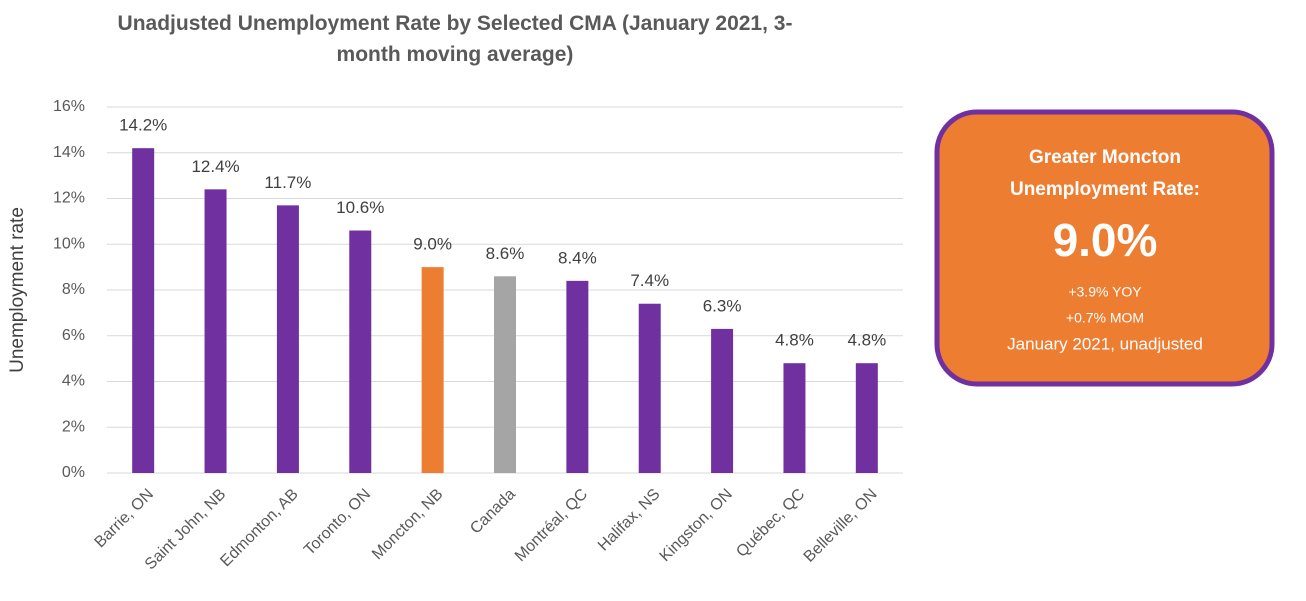 The image size is (1306, 601). Describe the element at coordinates (1105, 189) in the screenshot. I see `callout-heading: Unemployment Rate:` at that location.